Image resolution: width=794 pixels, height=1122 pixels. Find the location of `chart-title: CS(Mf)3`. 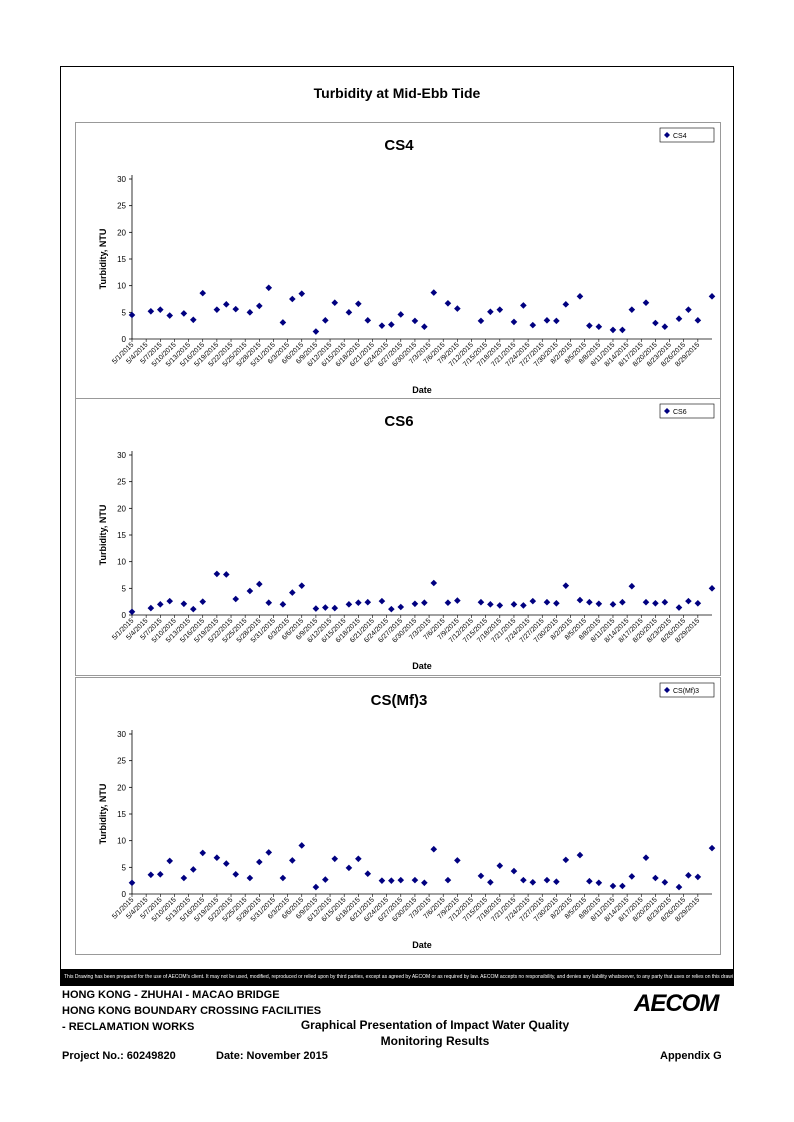

chart-title: CS(Mf)3 is located at coordinates (399, 700).